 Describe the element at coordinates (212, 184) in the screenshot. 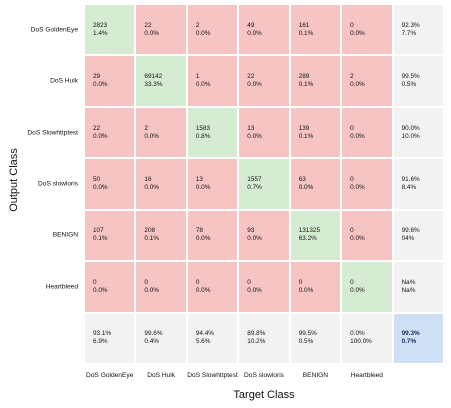

I see `matrix-cell: 13 0.0%` at that location.